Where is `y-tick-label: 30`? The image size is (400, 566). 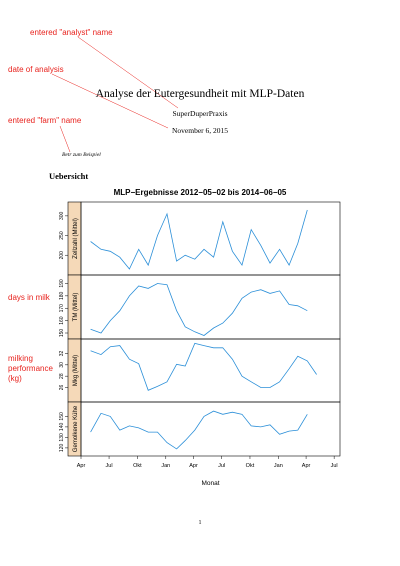 y-tick-label: 30 is located at coordinates (62, 365).